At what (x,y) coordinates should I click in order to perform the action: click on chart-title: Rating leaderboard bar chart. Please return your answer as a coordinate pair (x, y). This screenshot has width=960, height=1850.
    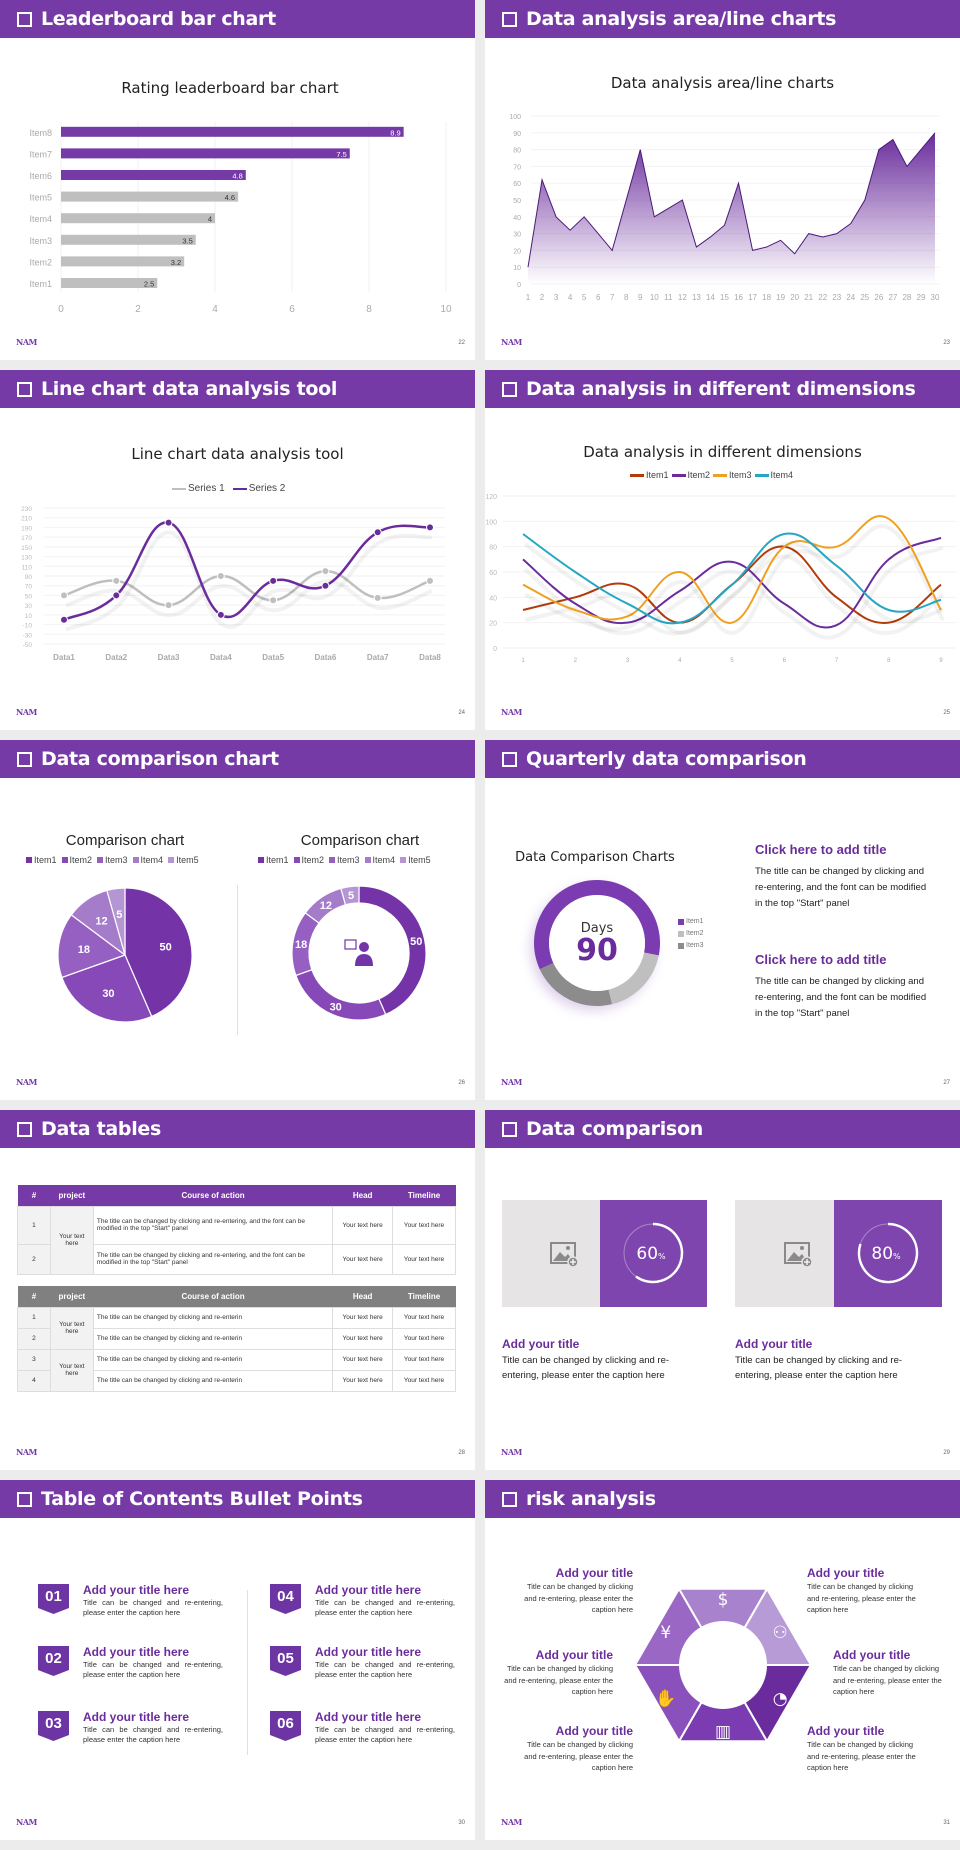
    Looking at the image, I should click on (230, 88).